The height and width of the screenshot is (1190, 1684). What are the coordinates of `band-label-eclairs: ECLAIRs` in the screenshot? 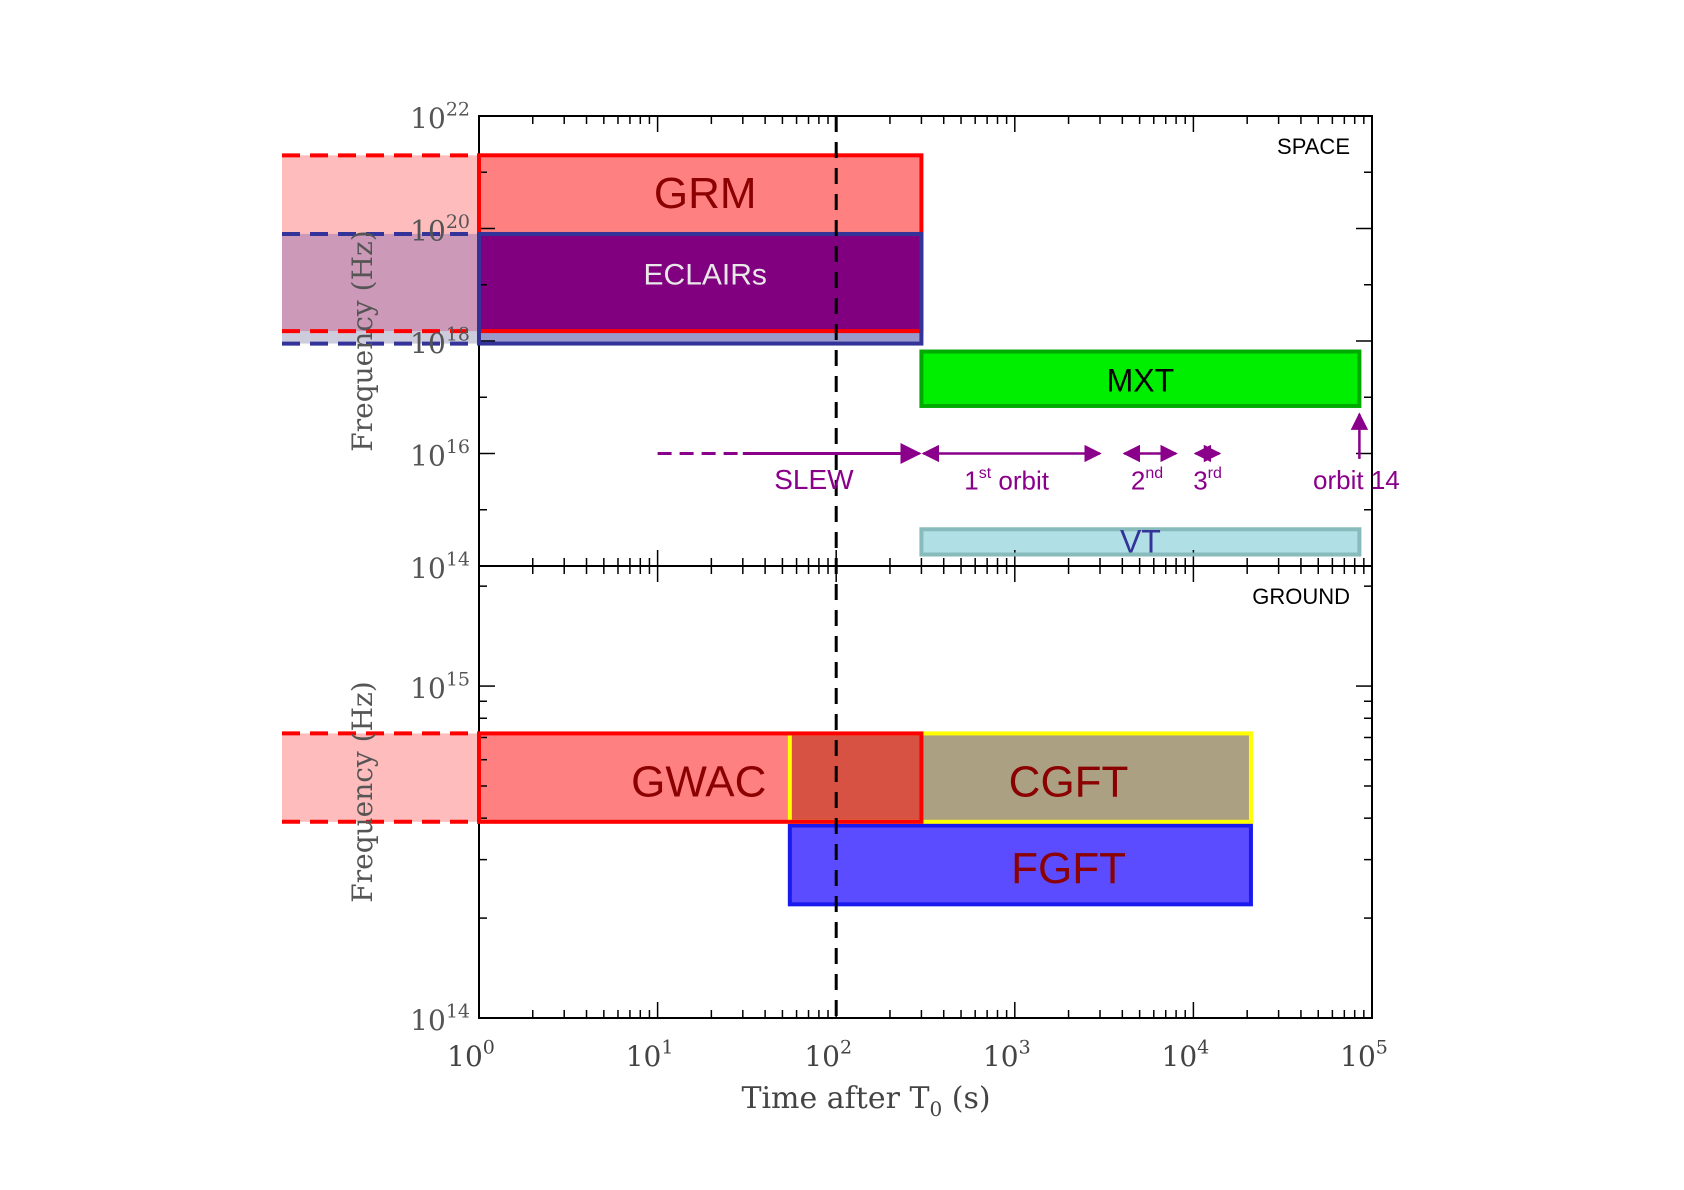 It's located at (705, 274).